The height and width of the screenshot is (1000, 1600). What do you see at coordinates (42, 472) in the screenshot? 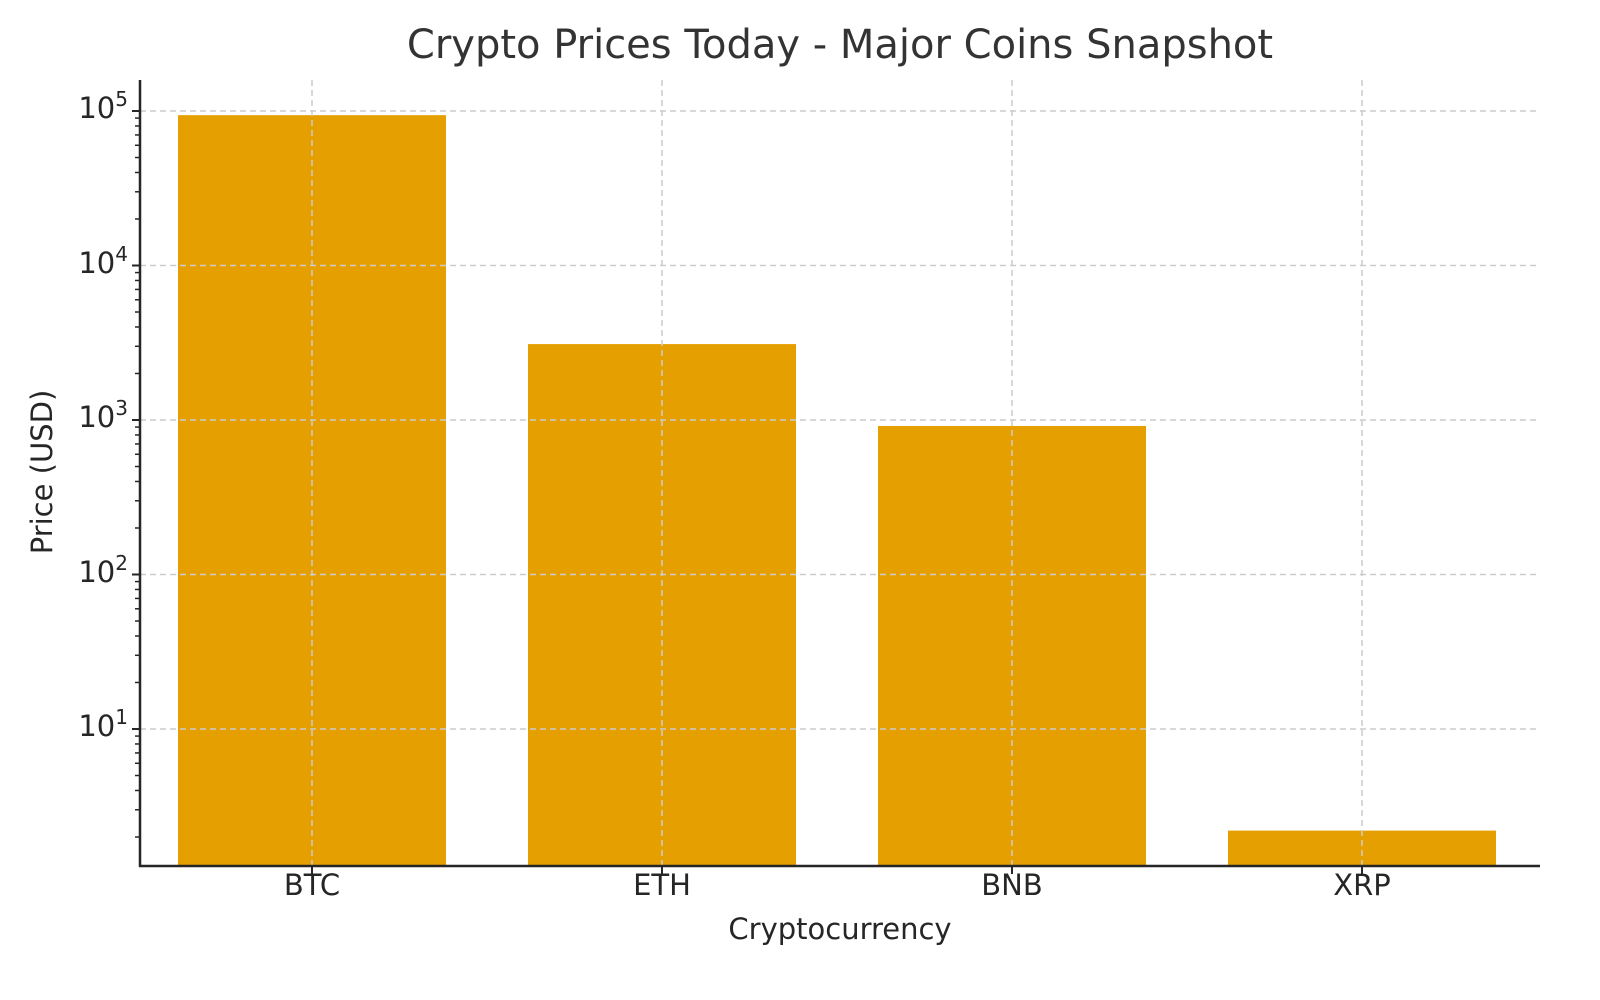
I see `y-axis-label: Price (USD)` at bounding box center [42, 472].